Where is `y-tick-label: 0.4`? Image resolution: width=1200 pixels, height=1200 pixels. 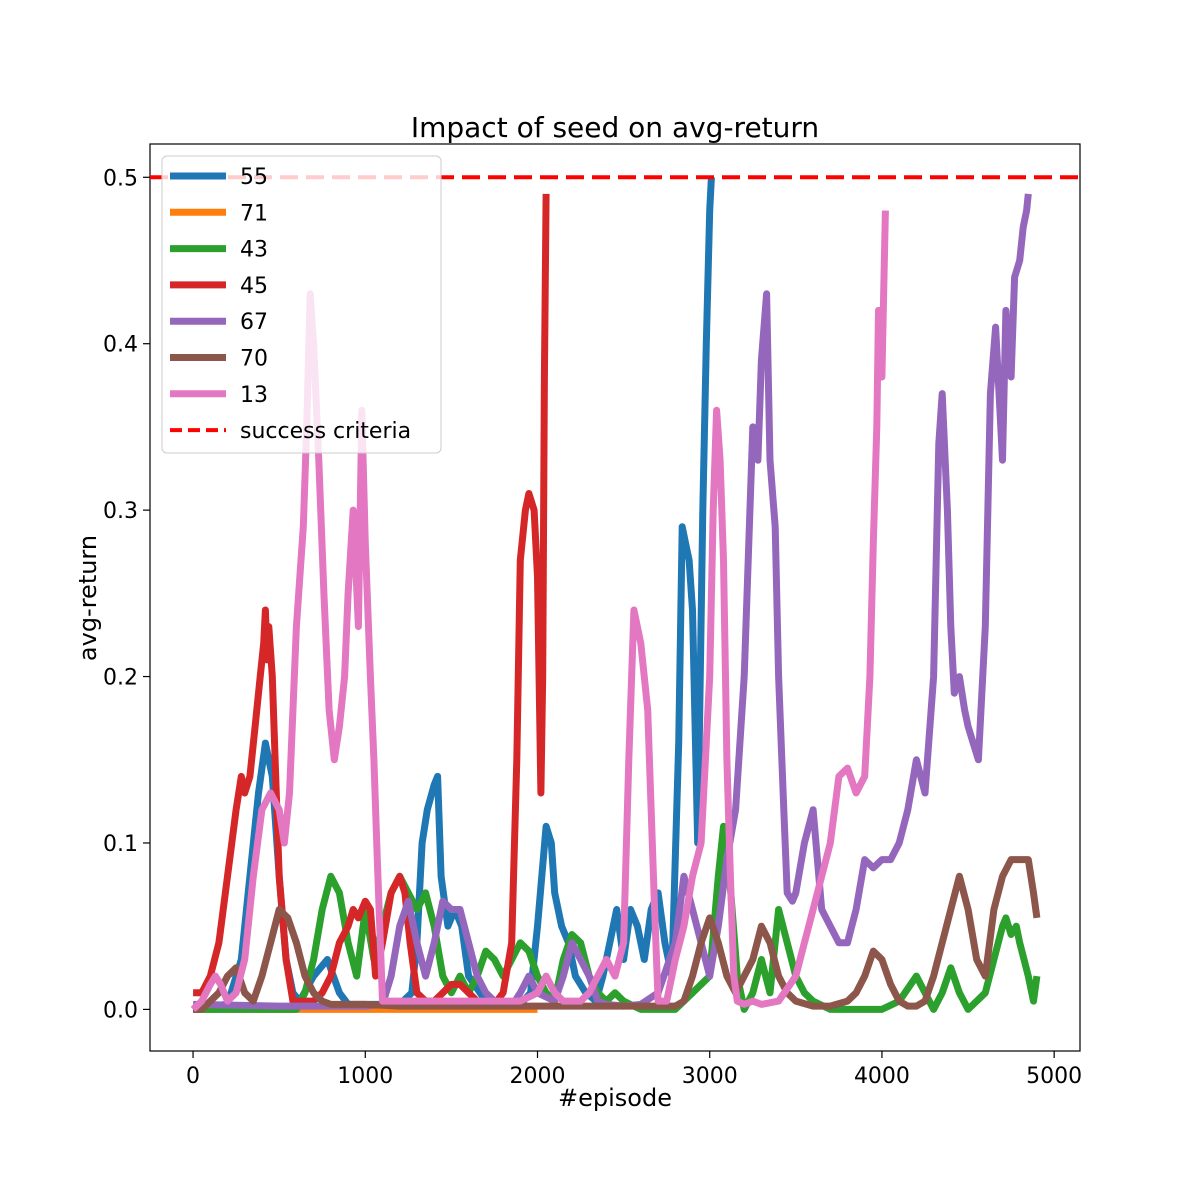 y-tick-label: 0.4 is located at coordinates (120, 345).